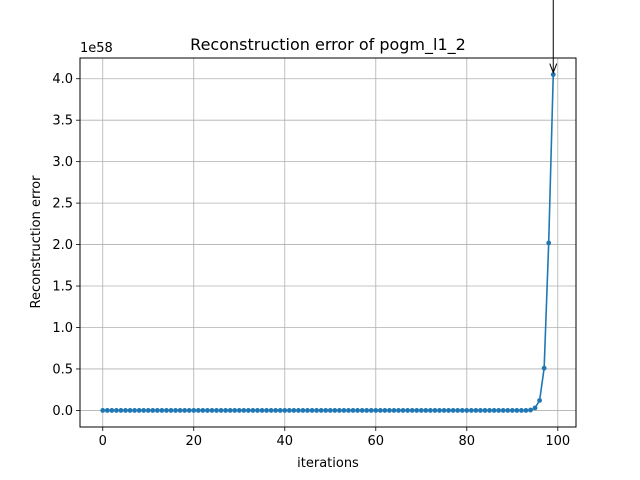  What do you see at coordinates (62, 79) in the screenshot?
I see `y-tick-label: 4.0` at bounding box center [62, 79].